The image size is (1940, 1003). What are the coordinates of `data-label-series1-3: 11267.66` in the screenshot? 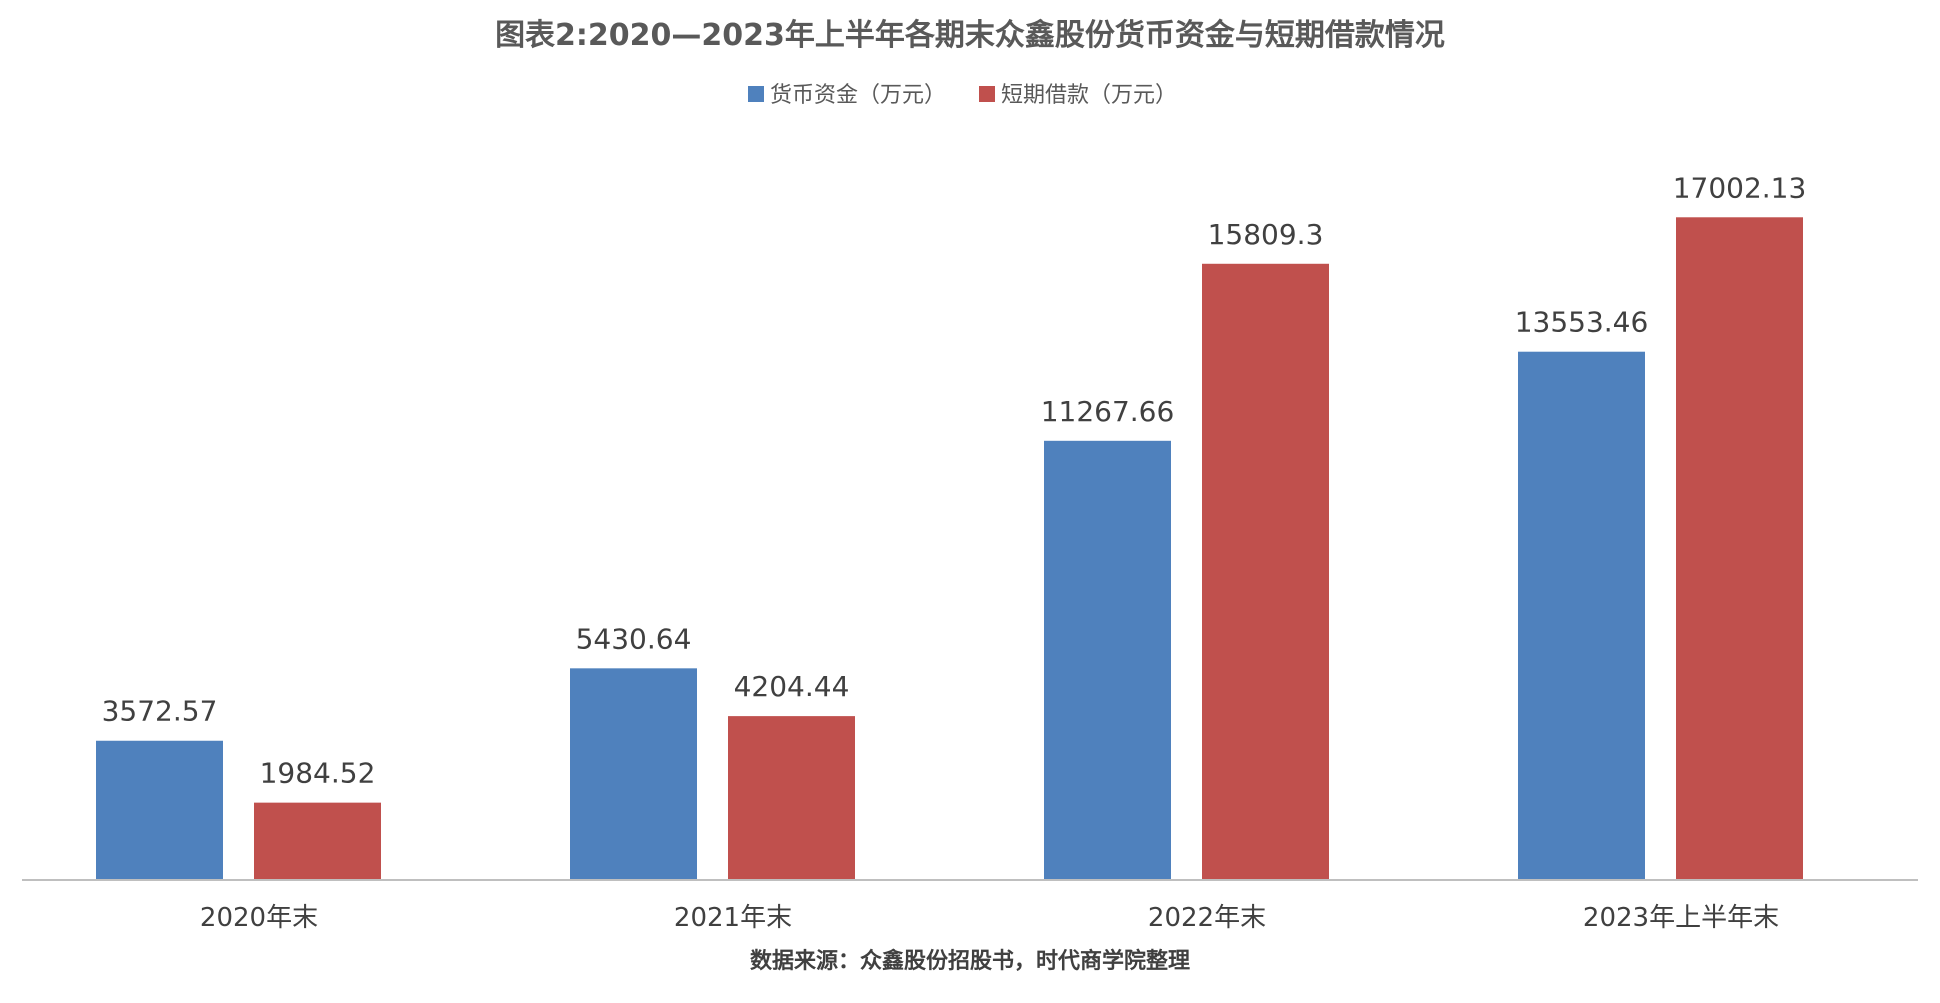 It's located at (1108, 411).